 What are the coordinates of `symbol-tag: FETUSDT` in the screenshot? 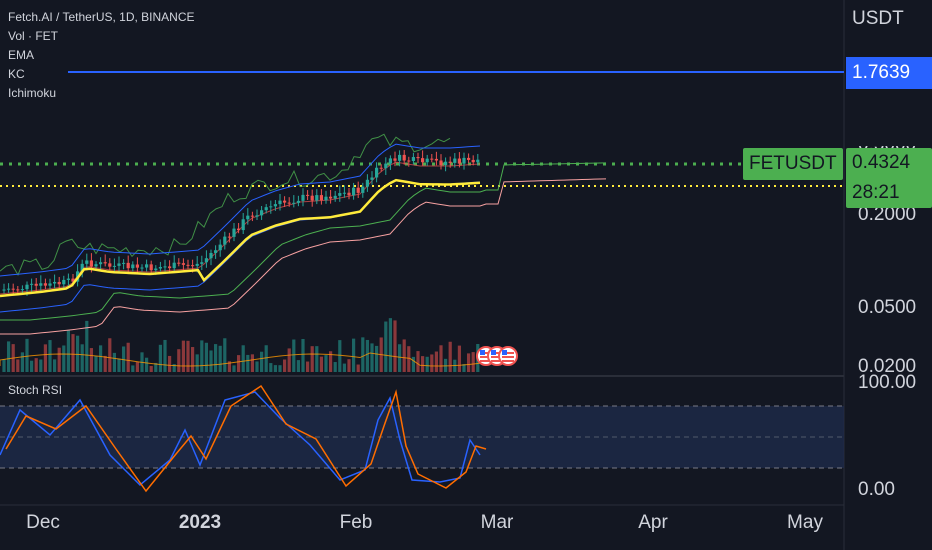 It's located at (793, 164).